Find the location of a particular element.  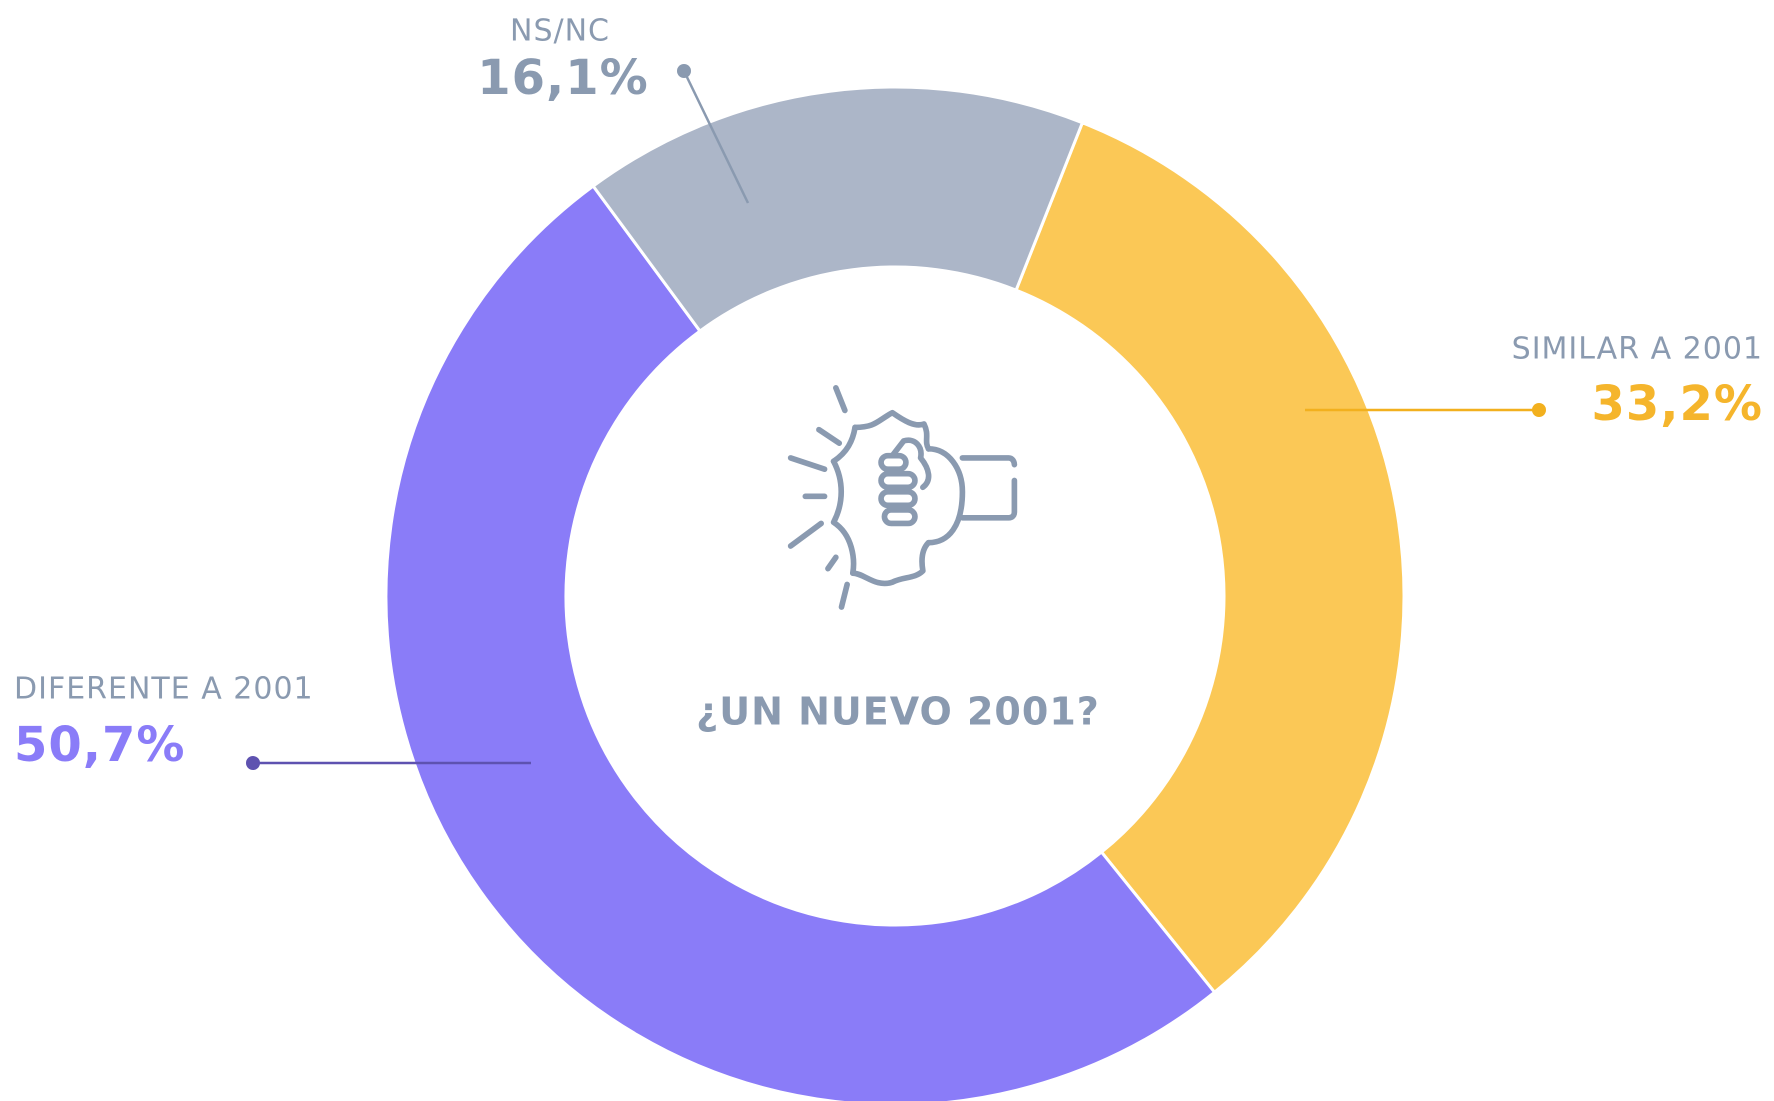

category-label: NS/NC is located at coordinates (560, 31).